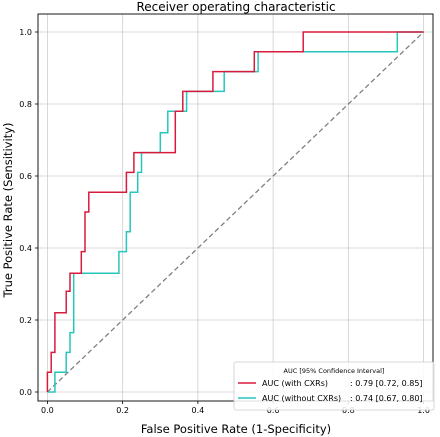 The image size is (440, 437). I want to click on y-tick-label: 0.4, so click(25, 248).